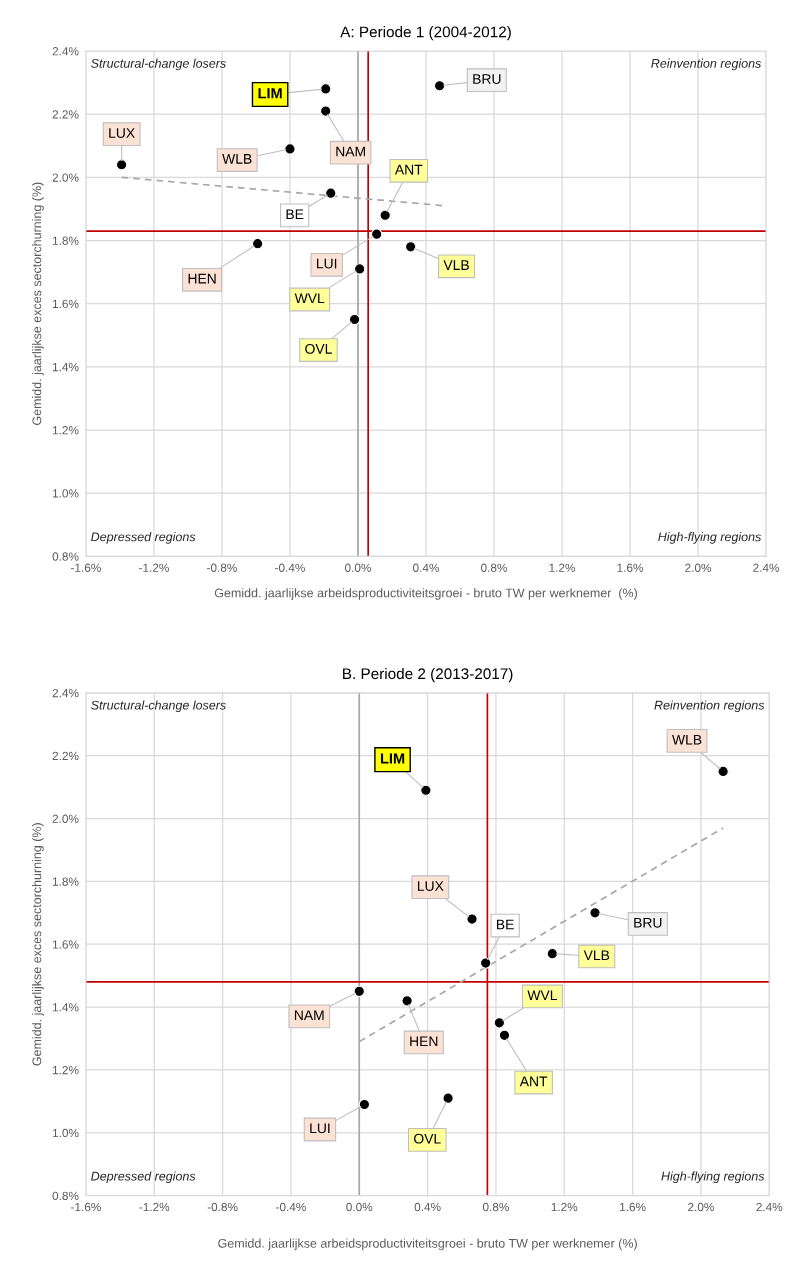 Image resolution: width=803 pixels, height=1276 pixels. What do you see at coordinates (428, 675) in the screenshot?
I see `chart-title: B. Periode 2 (2013-2017)` at bounding box center [428, 675].